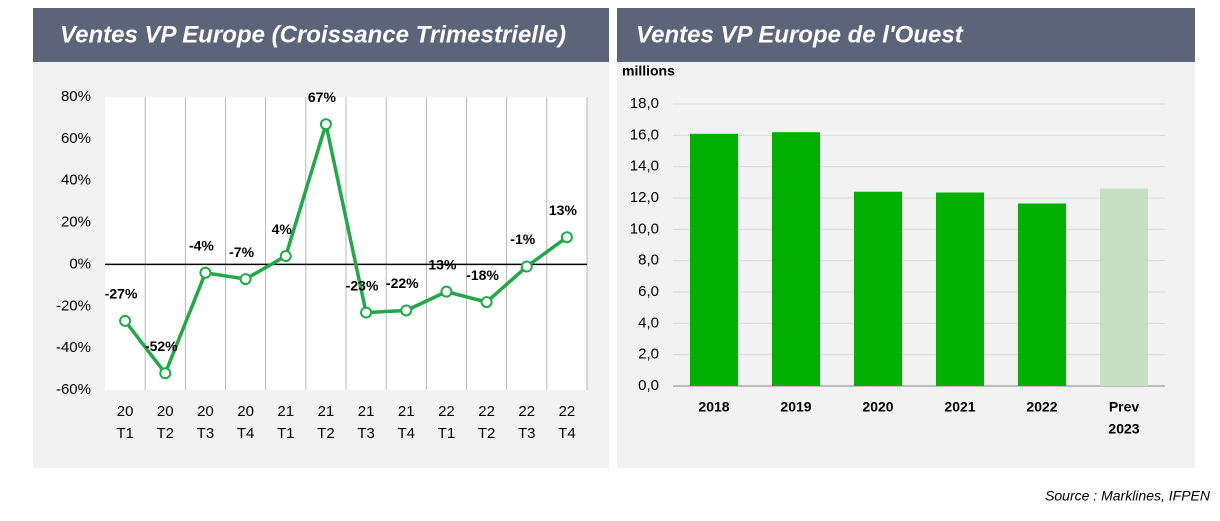 The width and height of the screenshot is (1220, 521). Describe the element at coordinates (648, 291) in the screenshot. I see `y-tick-label: 6,0` at that location.